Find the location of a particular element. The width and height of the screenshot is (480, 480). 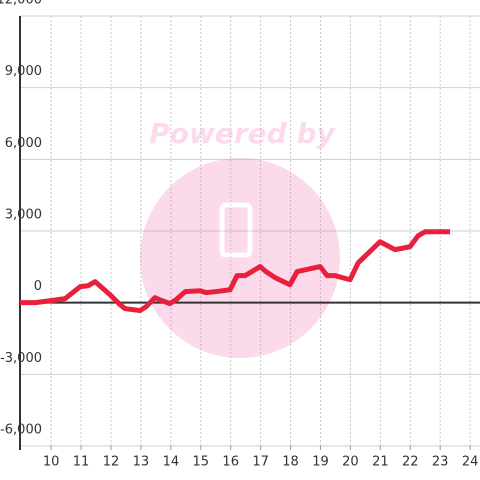

x-tick-label: 12 is located at coordinates (111, 462).